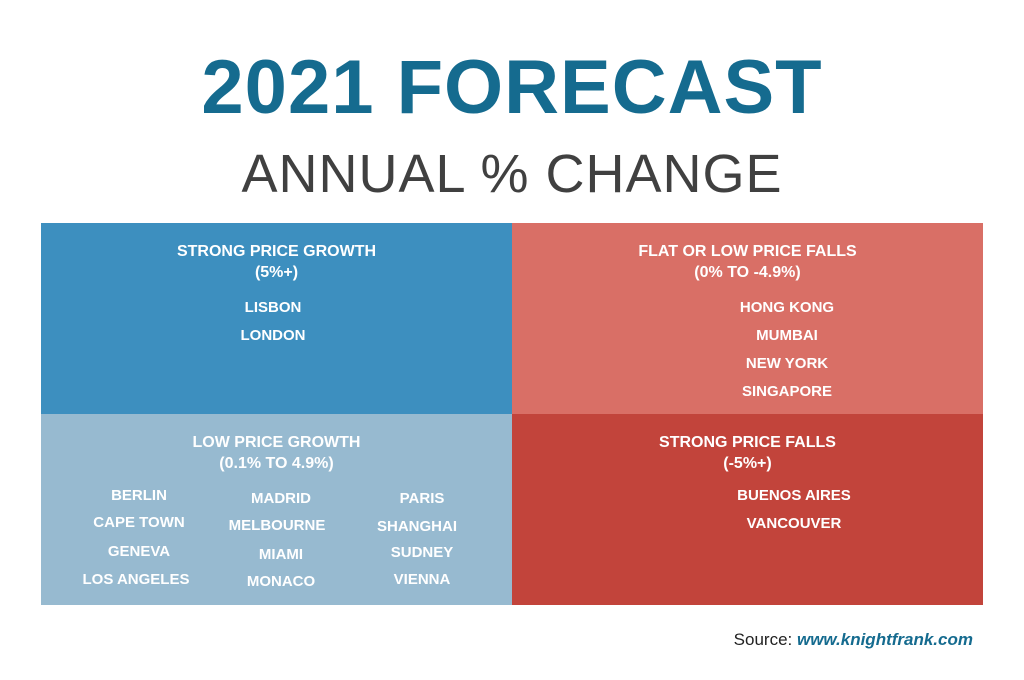 The height and width of the screenshot is (680, 1024). I want to click on city-label: BERLIN, so click(139, 495).